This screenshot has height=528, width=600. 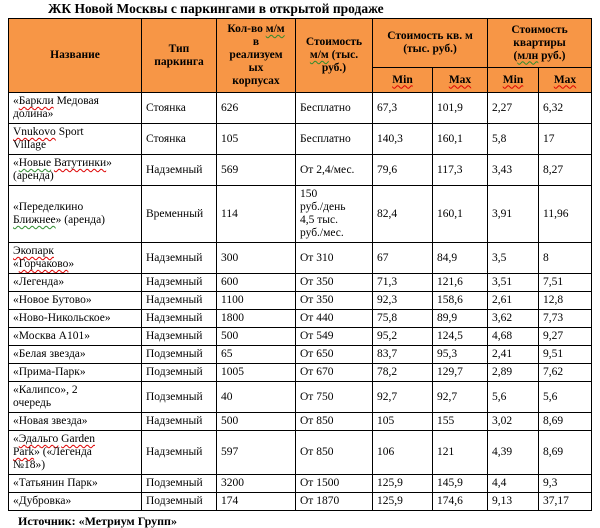 What do you see at coordinates (402, 421) in the screenshot?
I see `cell-sqm-min: 105` at bounding box center [402, 421].